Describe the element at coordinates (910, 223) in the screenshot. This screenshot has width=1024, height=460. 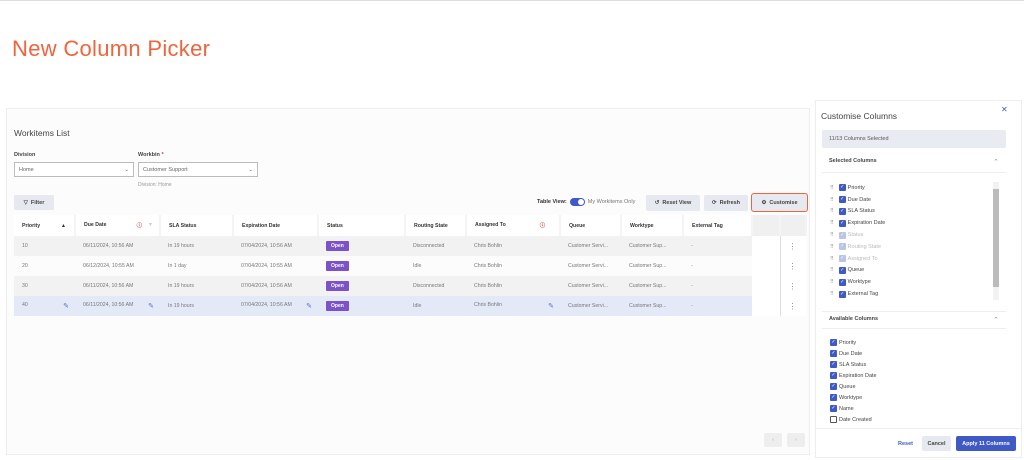
I see `selected-column-item: ⠿ ✓ Expiration Date` at that location.